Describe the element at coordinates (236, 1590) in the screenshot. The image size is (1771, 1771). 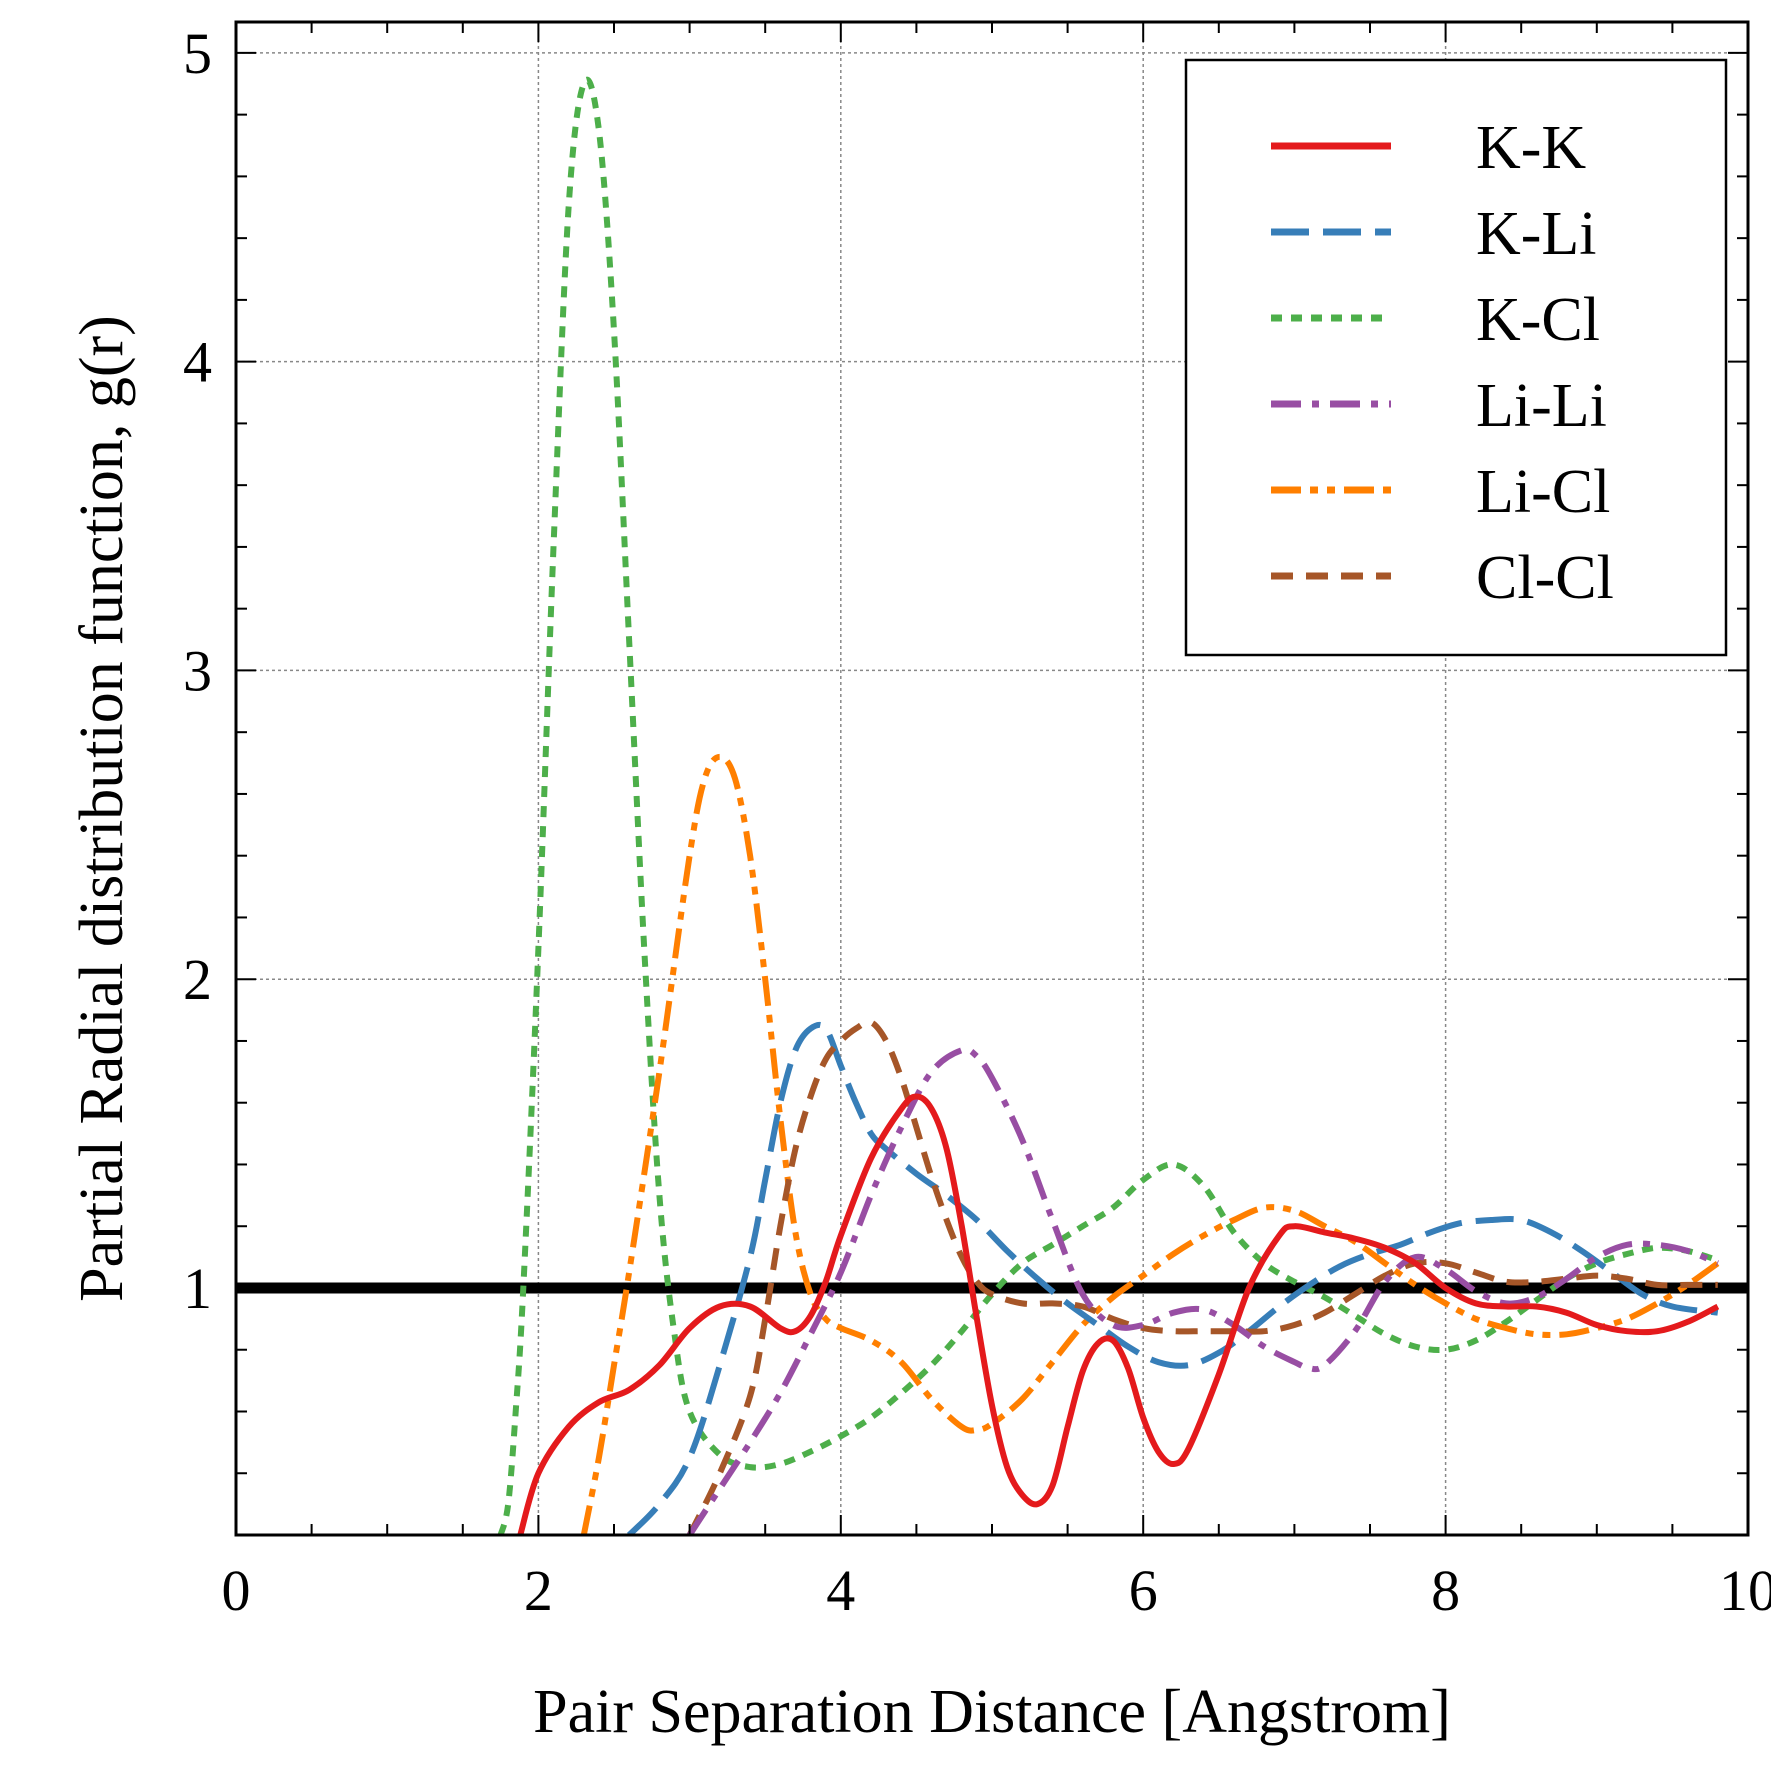
I see `x-tick-label: 0` at that location.